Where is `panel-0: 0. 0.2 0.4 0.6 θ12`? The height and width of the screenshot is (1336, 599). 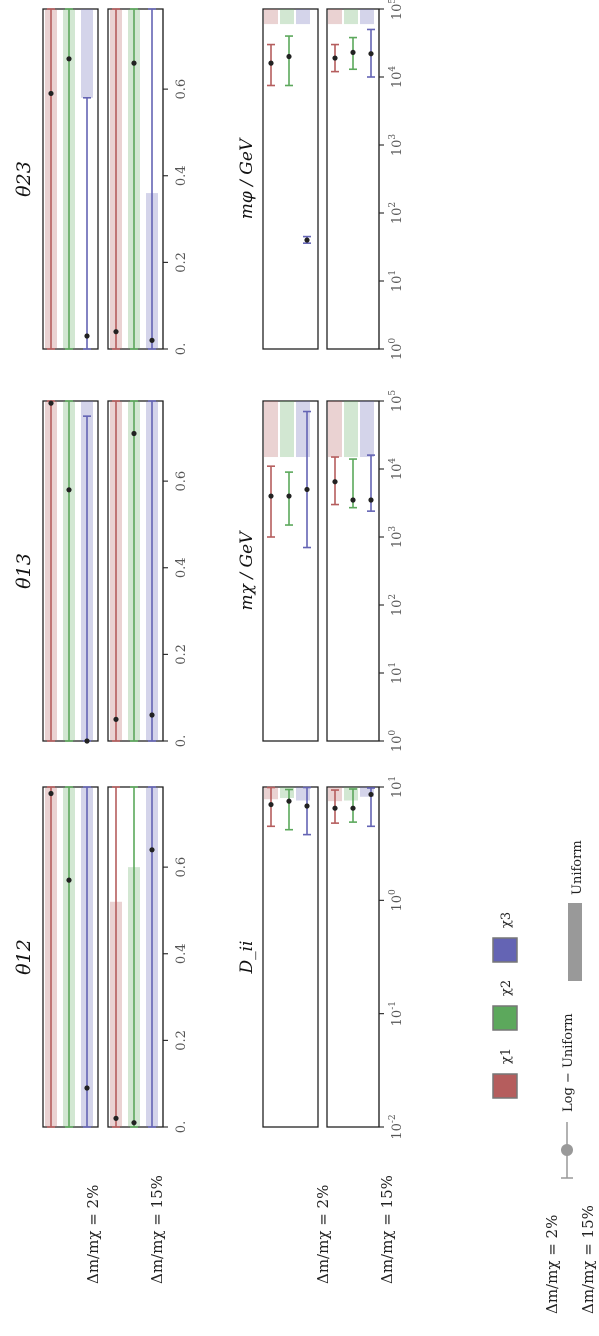 panel-0: 0. 0.2 0.4 0.6 θ12 is located at coordinates (101, 959).